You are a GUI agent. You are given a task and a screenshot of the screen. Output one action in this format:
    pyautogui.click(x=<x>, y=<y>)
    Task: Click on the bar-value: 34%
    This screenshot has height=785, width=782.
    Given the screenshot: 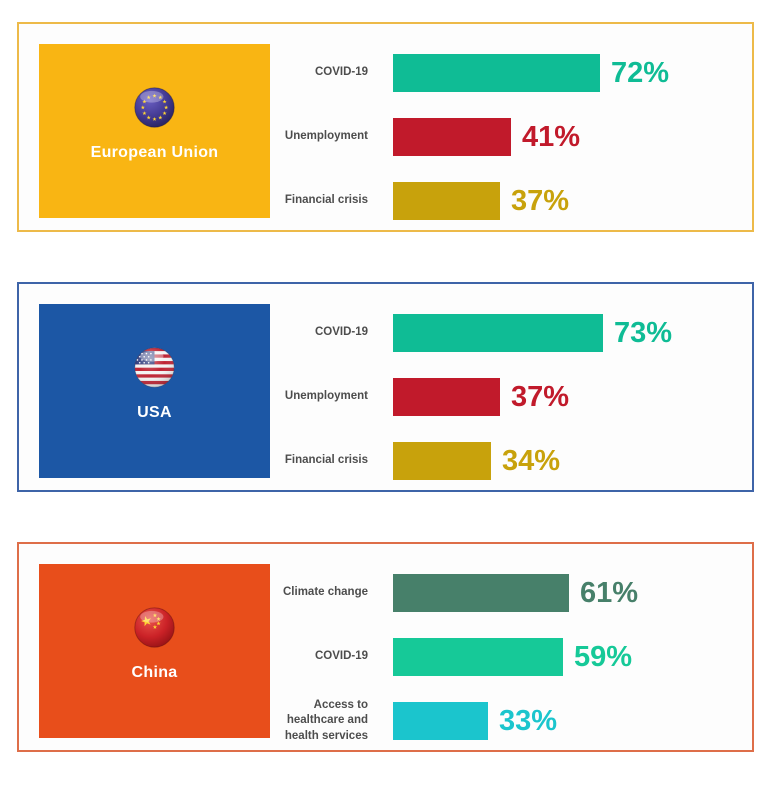 What is the action you would take?
    pyautogui.click(x=531, y=460)
    